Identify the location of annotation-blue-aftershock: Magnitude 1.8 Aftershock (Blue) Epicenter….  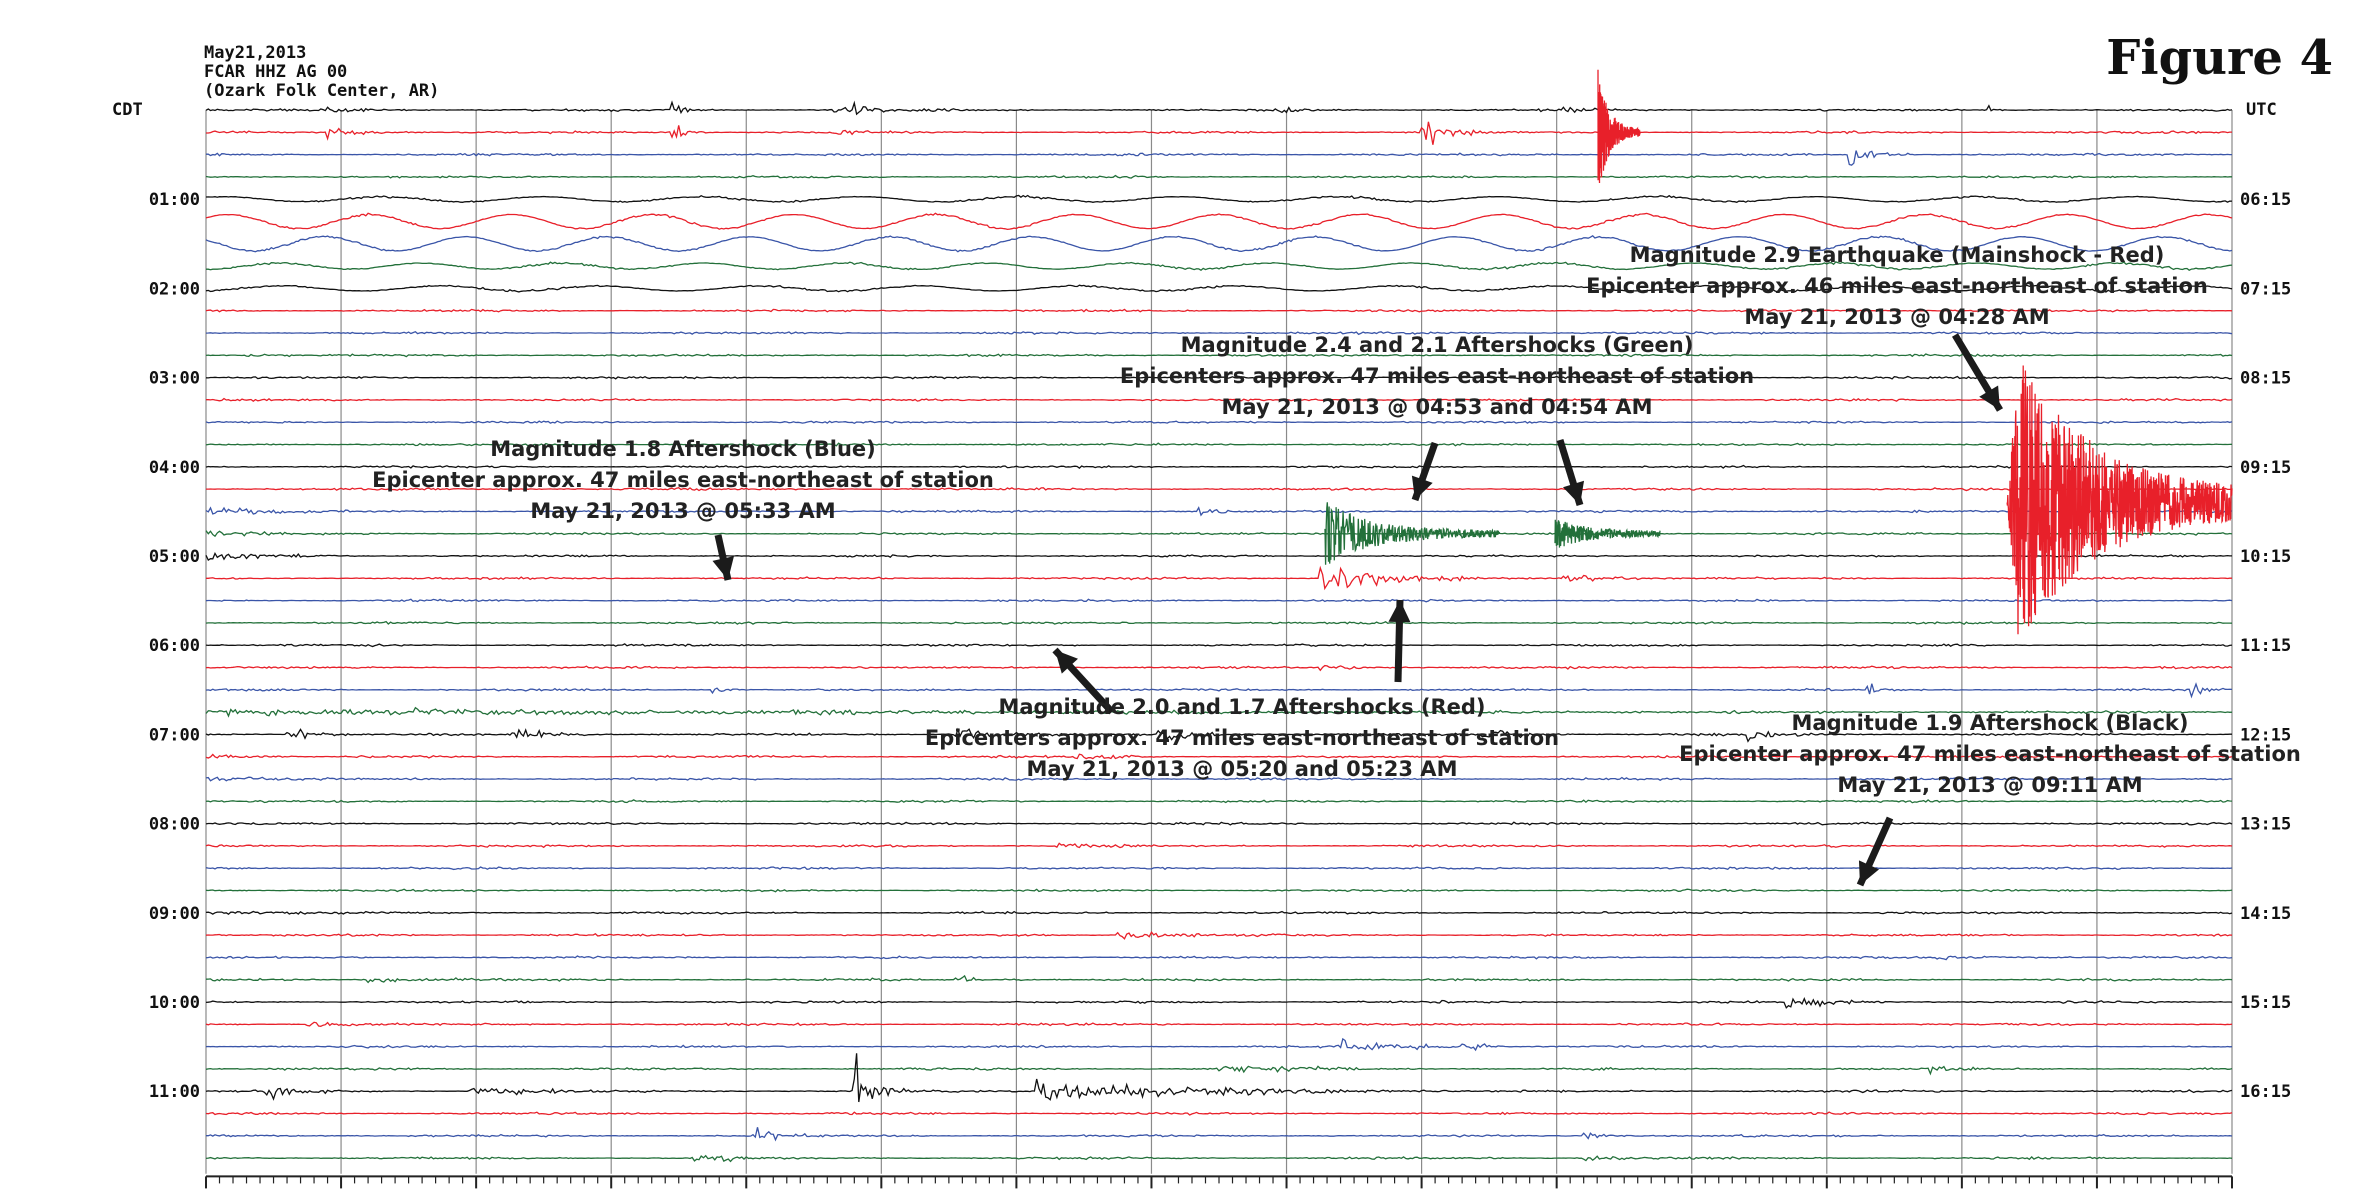
(683, 480).